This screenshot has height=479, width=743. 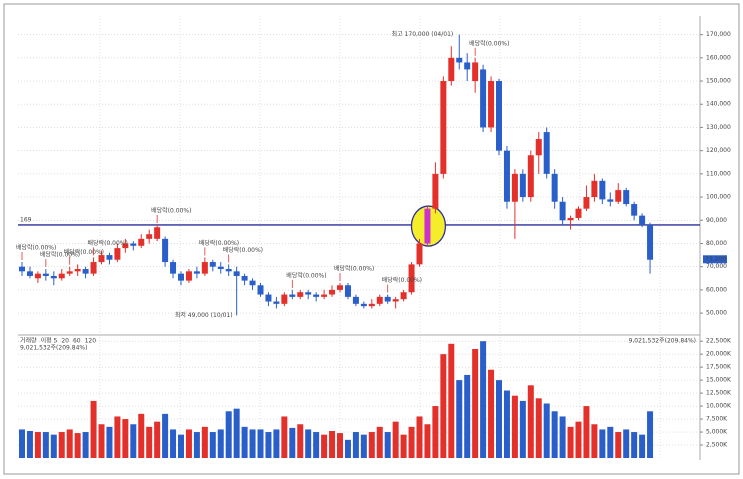 What do you see at coordinates (49, 341) in the screenshot?
I see `volume-legend: 이평 5` at bounding box center [49, 341].